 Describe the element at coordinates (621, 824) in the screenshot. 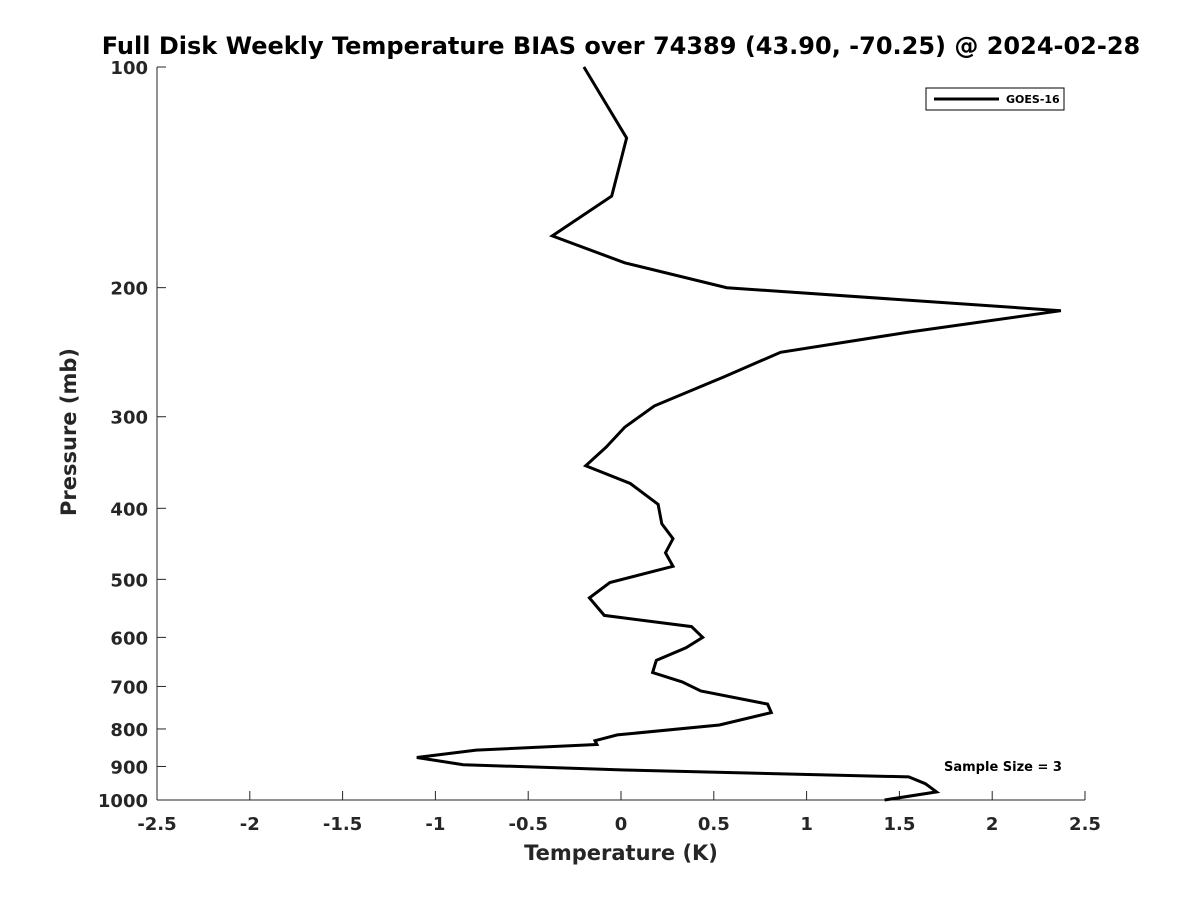

I see `x-tick-label: 0` at that location.